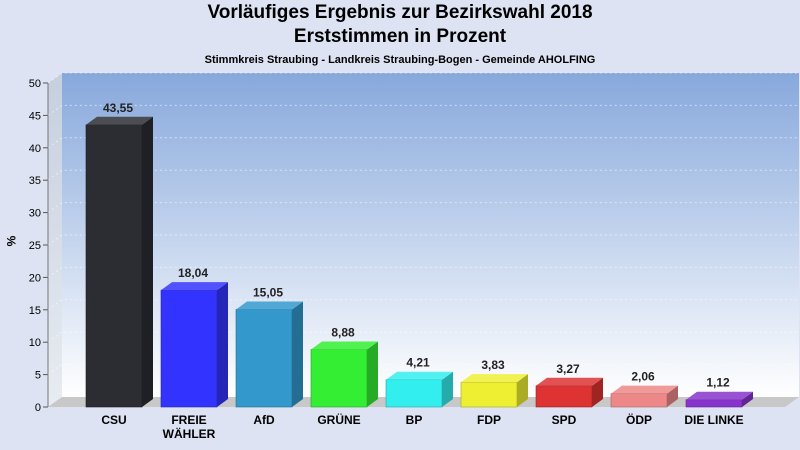  Describe the element at coordinates (268, 292) in the screenshot. I see `data-label: 15,05` at that location.